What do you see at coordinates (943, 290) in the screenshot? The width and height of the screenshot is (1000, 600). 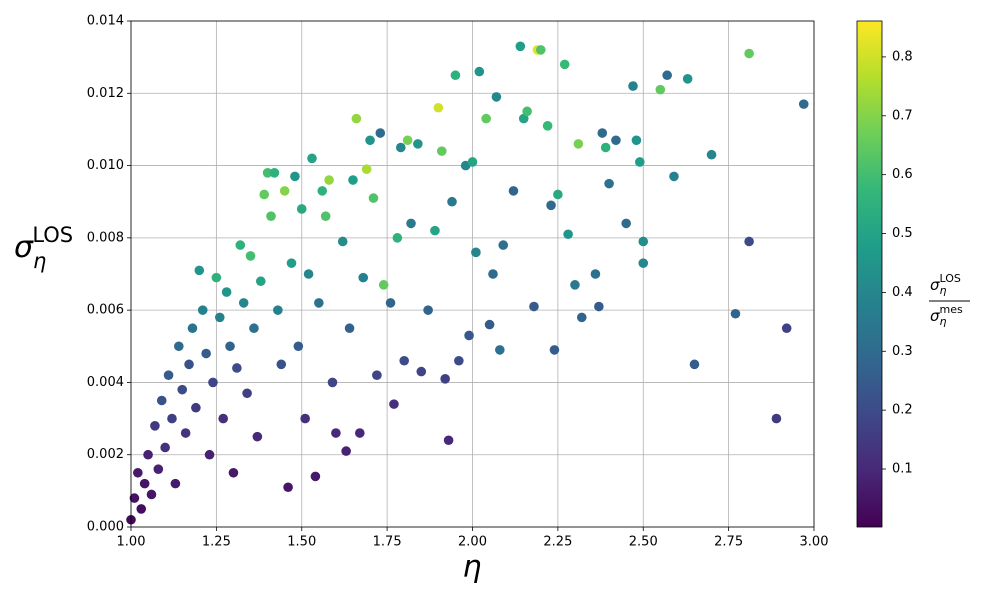 I see `num-sub: η` at bounding box center [943, 290].